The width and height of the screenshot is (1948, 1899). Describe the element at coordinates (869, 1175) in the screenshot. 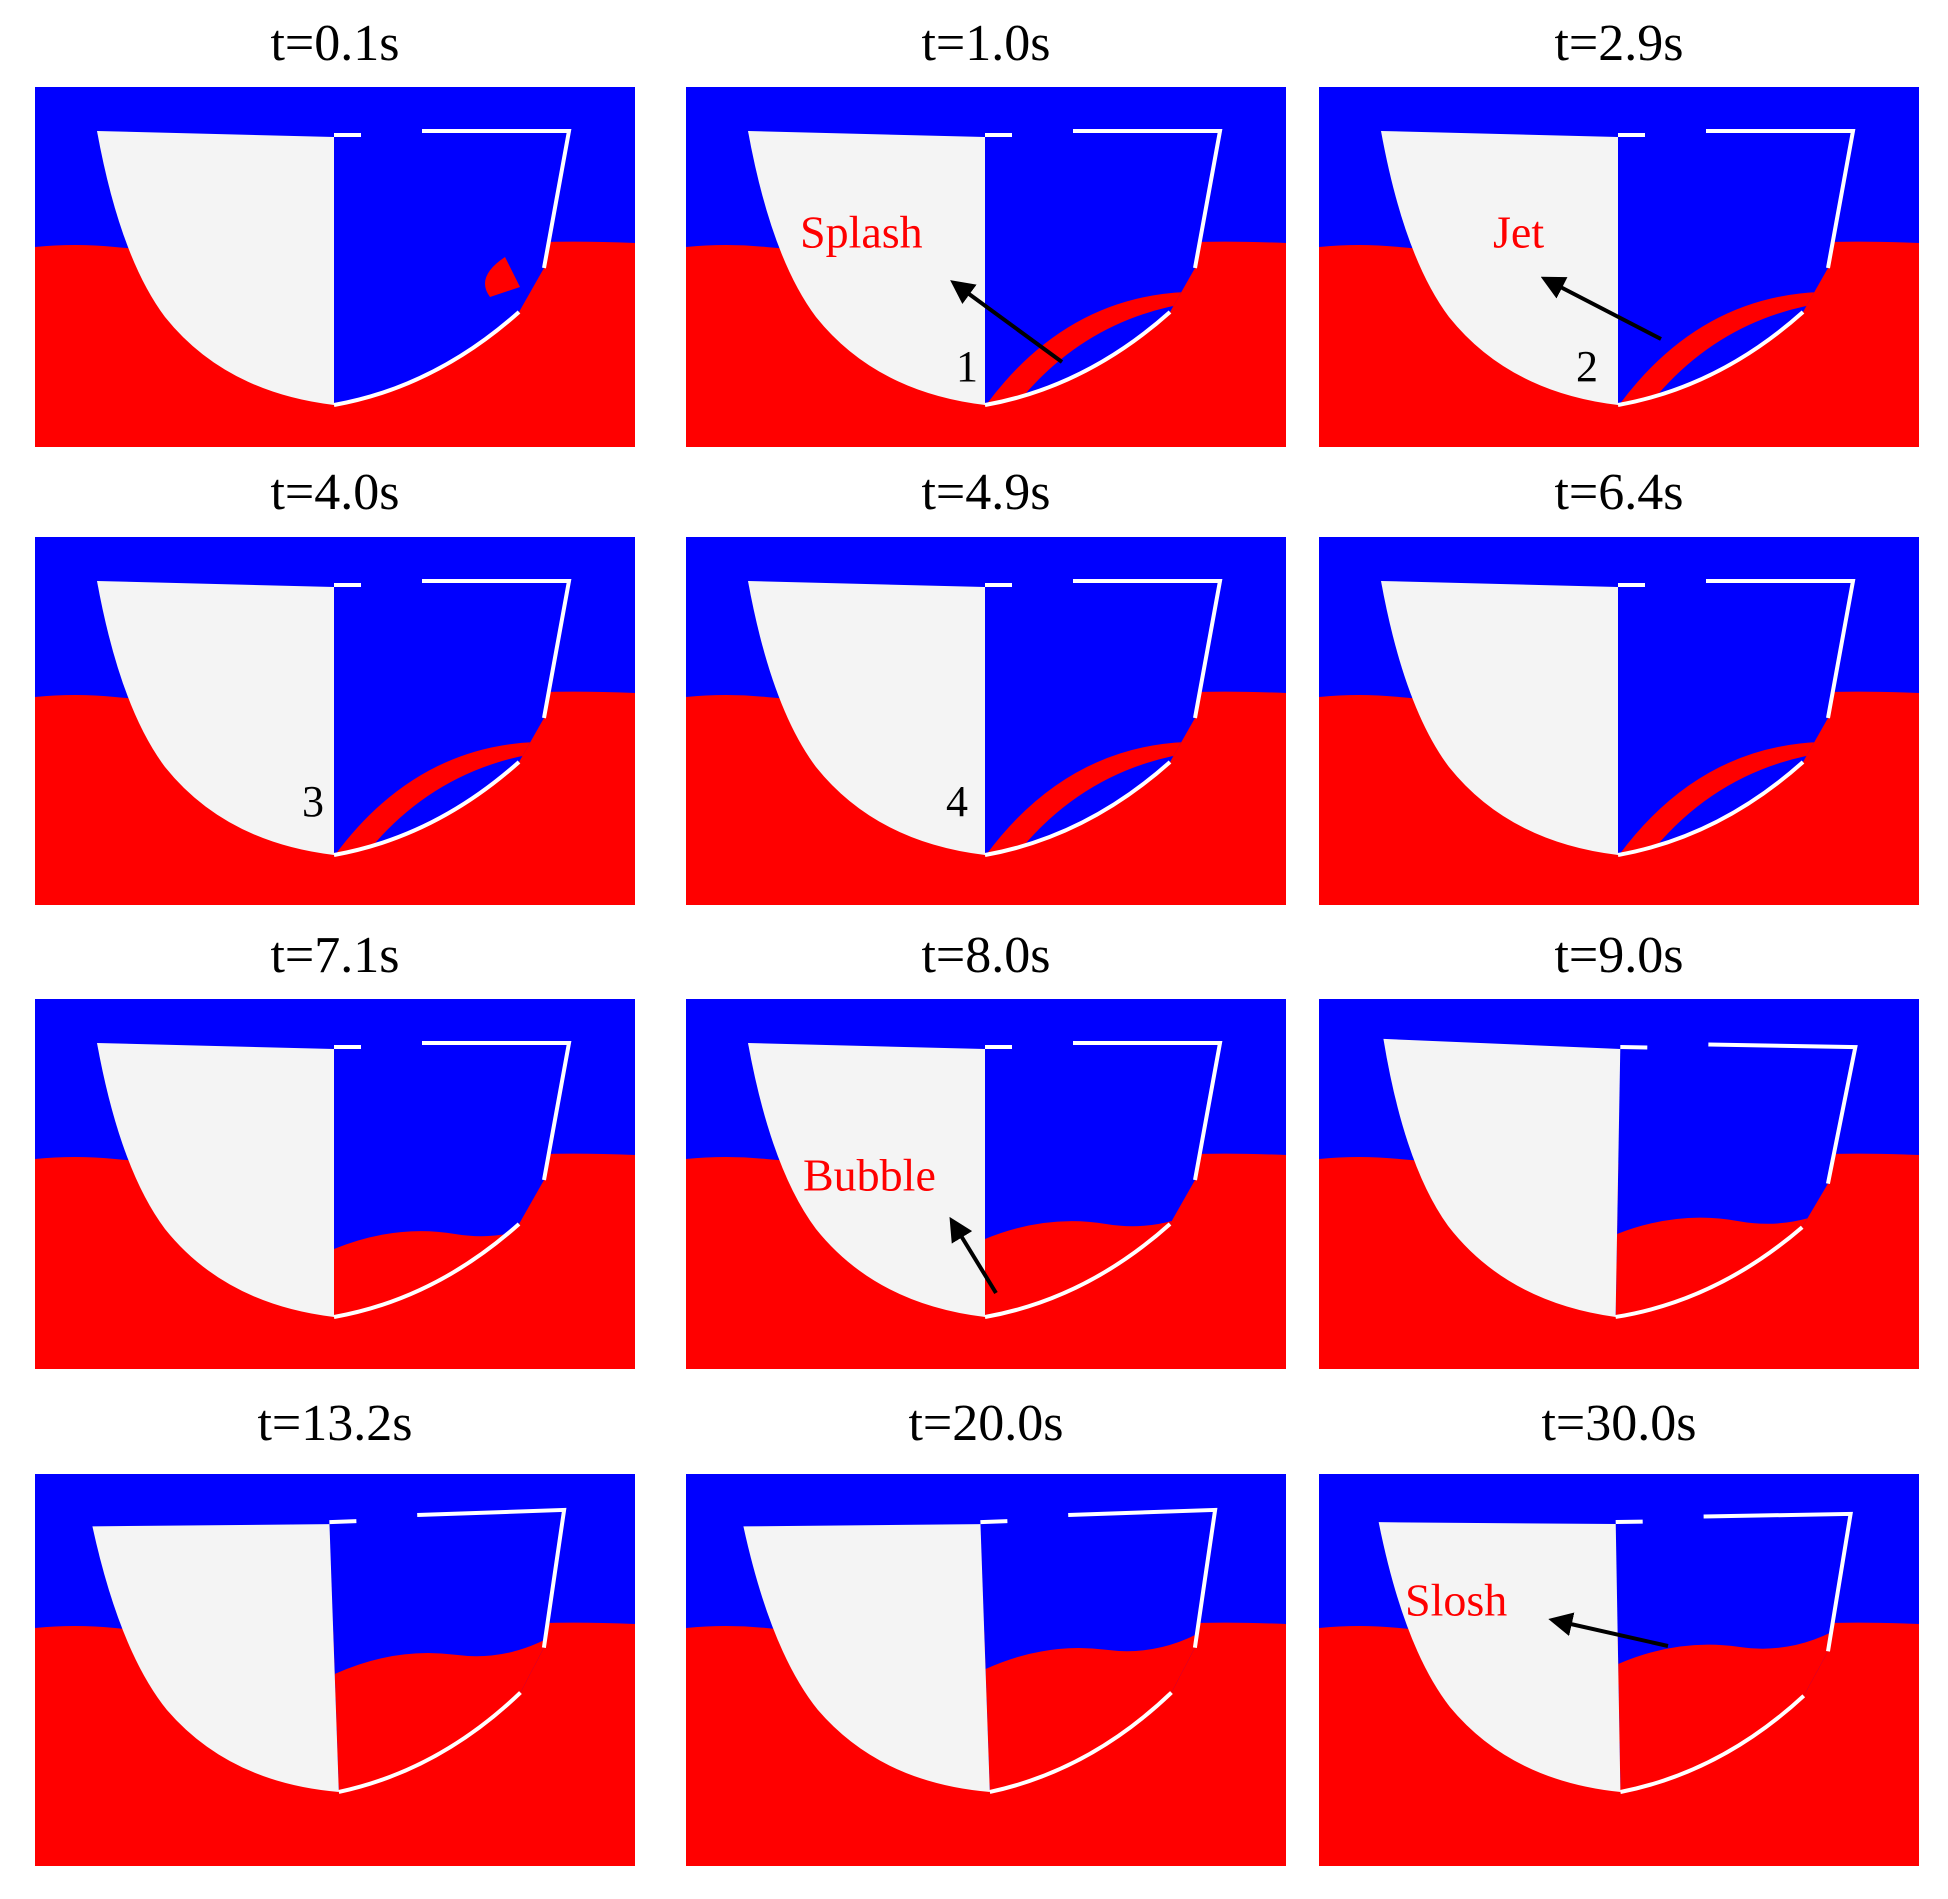

I see `annotation: Bubble` at that location.